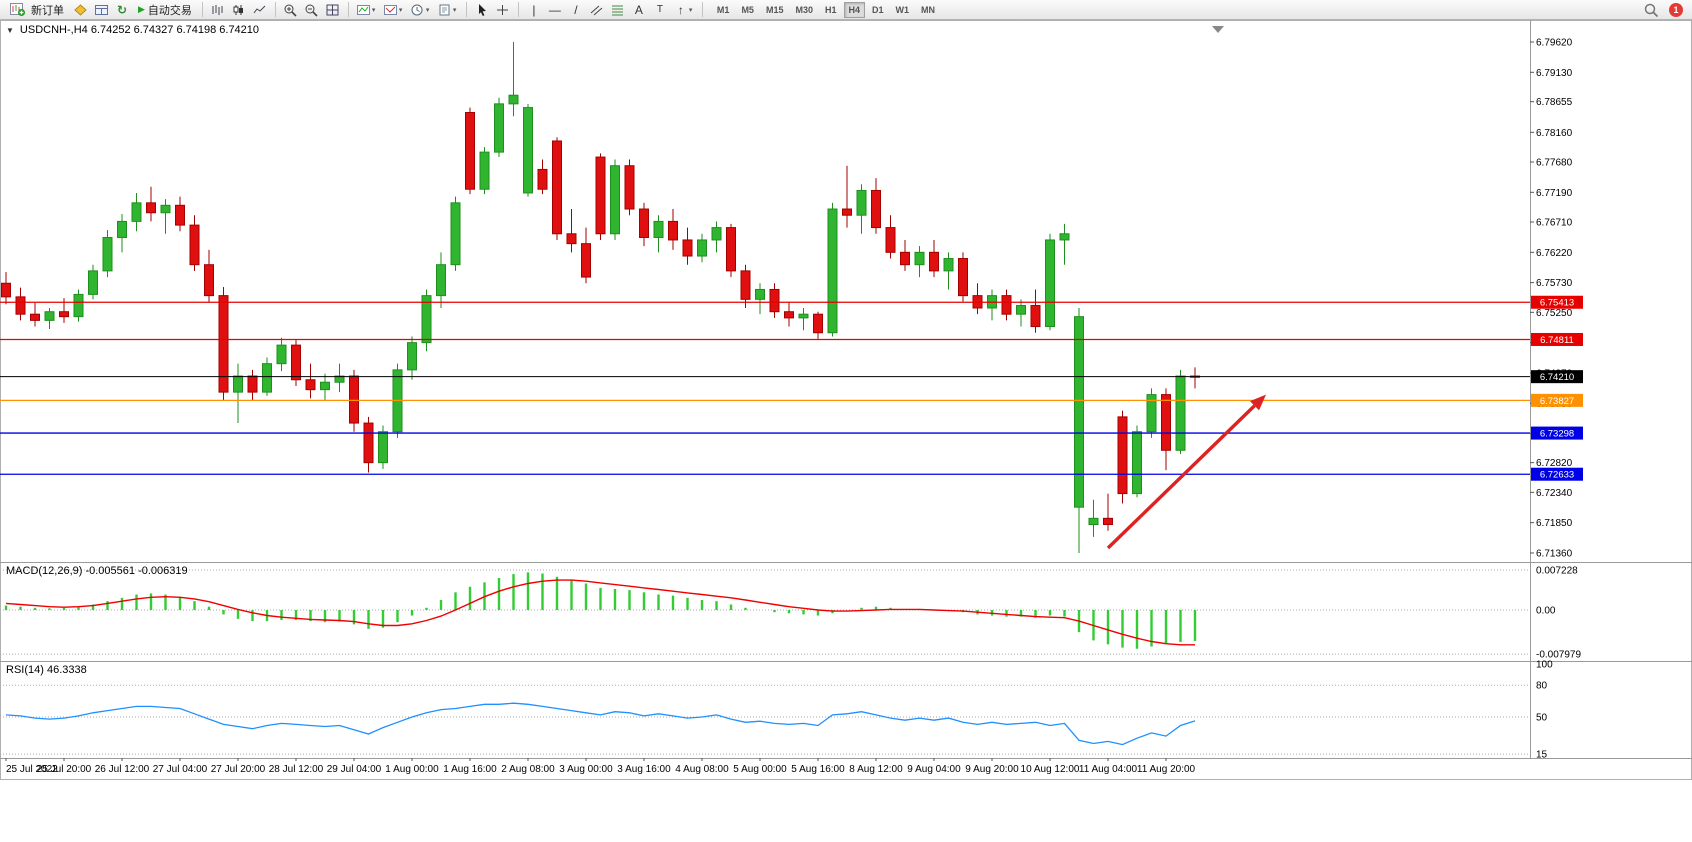 The image size is (1692, 842). Describe the element at coordinates (586, 769) in the screenshot. I see `svg-text: 3 Aug 00:00` at that location.